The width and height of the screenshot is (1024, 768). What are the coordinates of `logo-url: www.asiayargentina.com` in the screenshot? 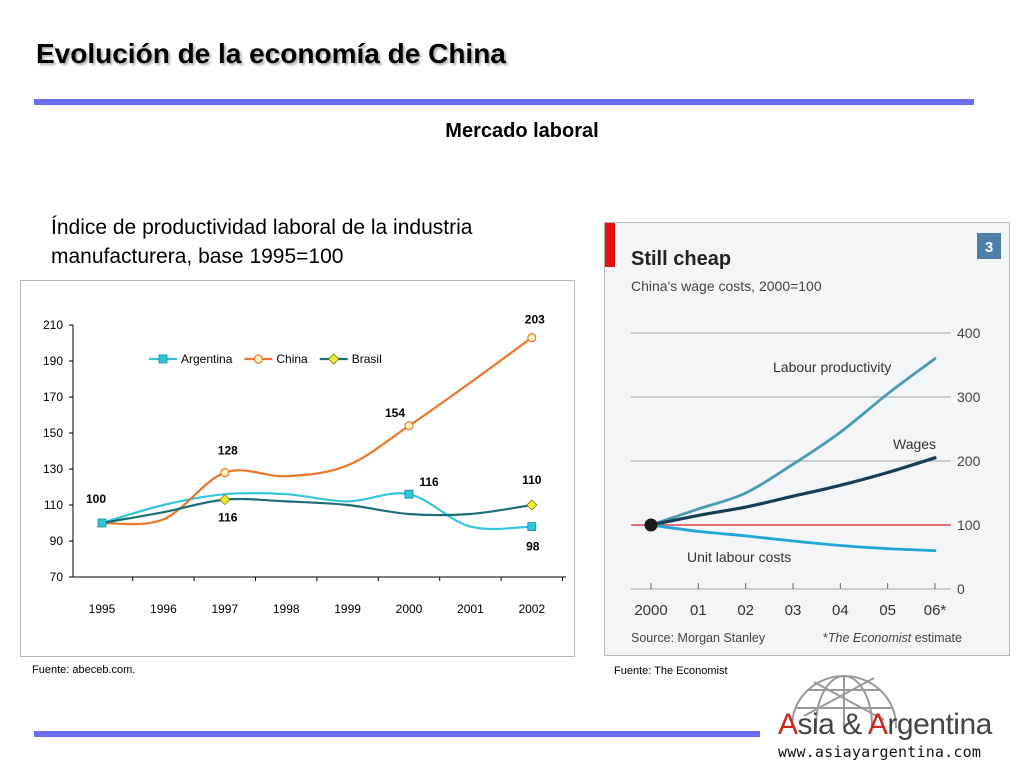 It's located at (880, 752).